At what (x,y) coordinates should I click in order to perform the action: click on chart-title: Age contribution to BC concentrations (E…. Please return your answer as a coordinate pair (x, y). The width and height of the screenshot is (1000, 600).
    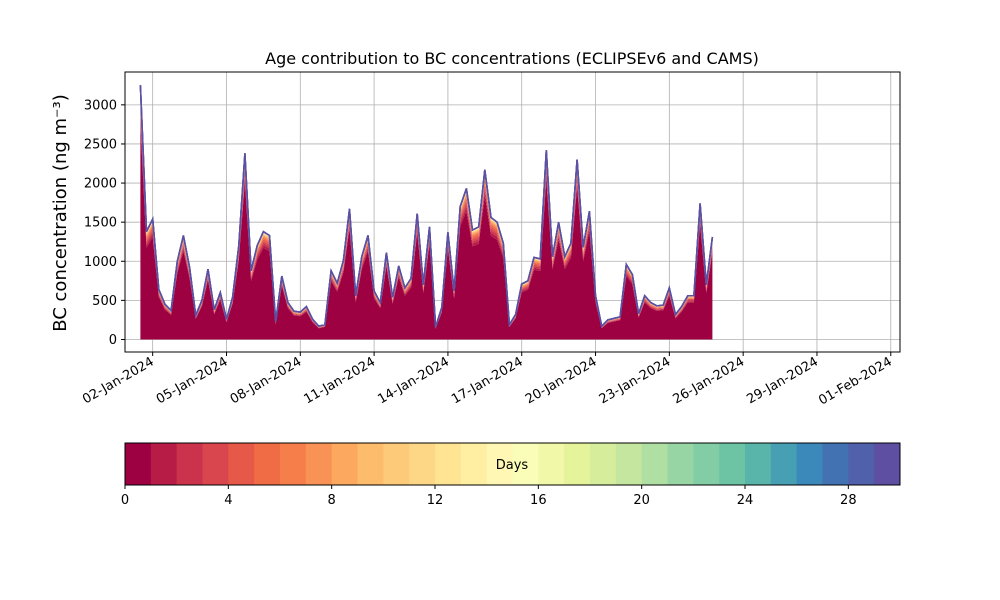
    Looking at the image, I should click on (512, 58).